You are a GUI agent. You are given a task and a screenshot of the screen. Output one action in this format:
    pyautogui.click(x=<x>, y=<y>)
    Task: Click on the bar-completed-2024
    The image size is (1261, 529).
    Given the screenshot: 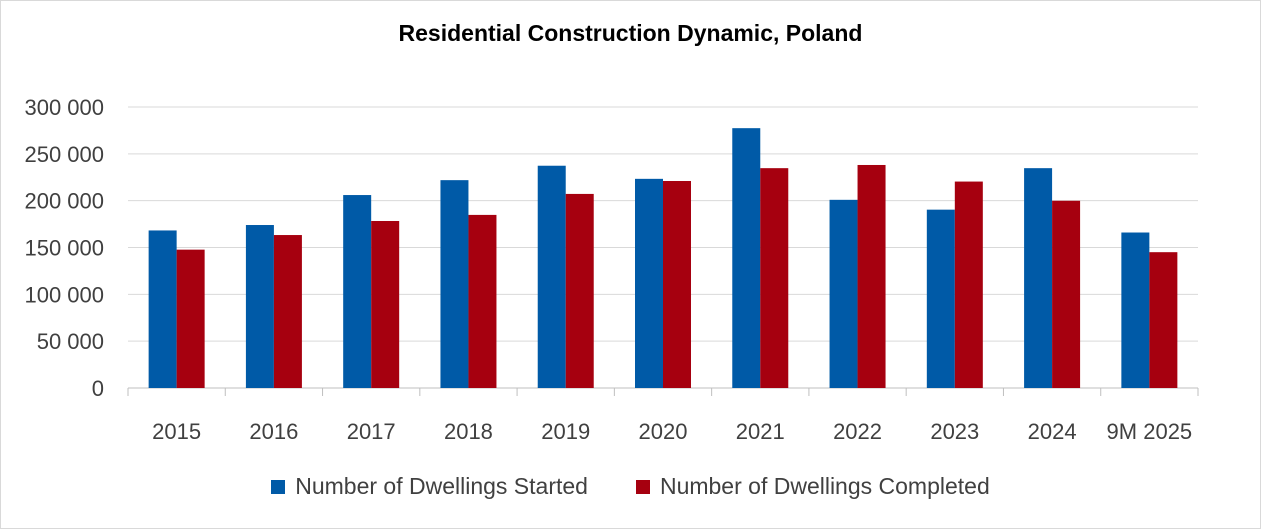 What is the action you would take?
    pyautogui.click(x=1066, y=294)
    